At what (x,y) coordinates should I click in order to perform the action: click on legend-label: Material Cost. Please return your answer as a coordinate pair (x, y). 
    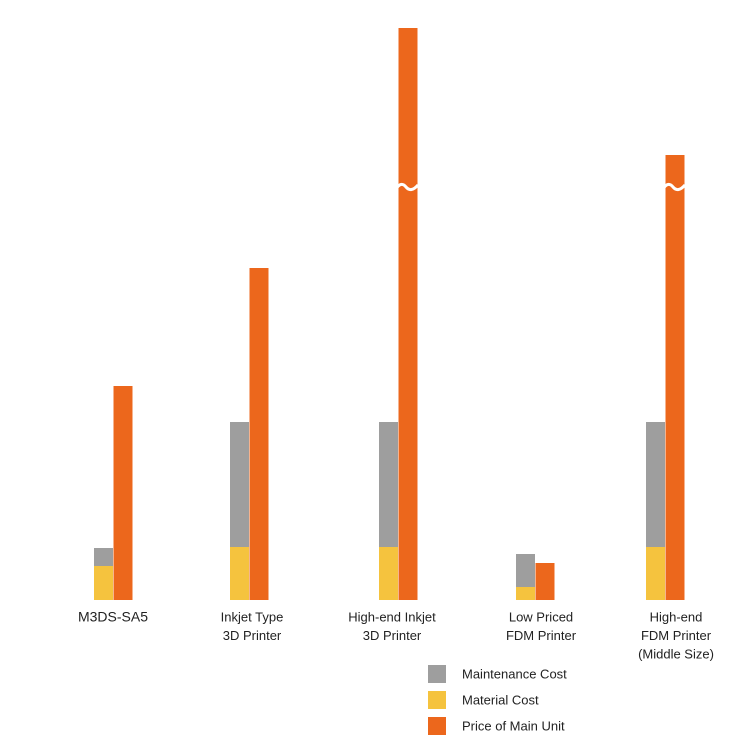
    Looking at the image, I should click on (500, 699).